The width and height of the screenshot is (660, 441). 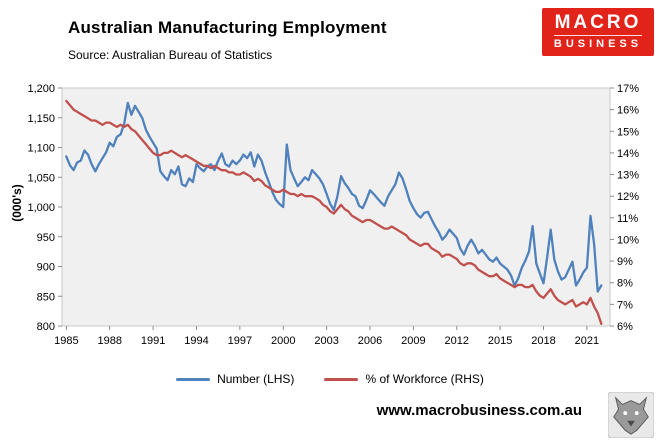 I want to click on svg-text: 12%, so click(x=628, y=197).